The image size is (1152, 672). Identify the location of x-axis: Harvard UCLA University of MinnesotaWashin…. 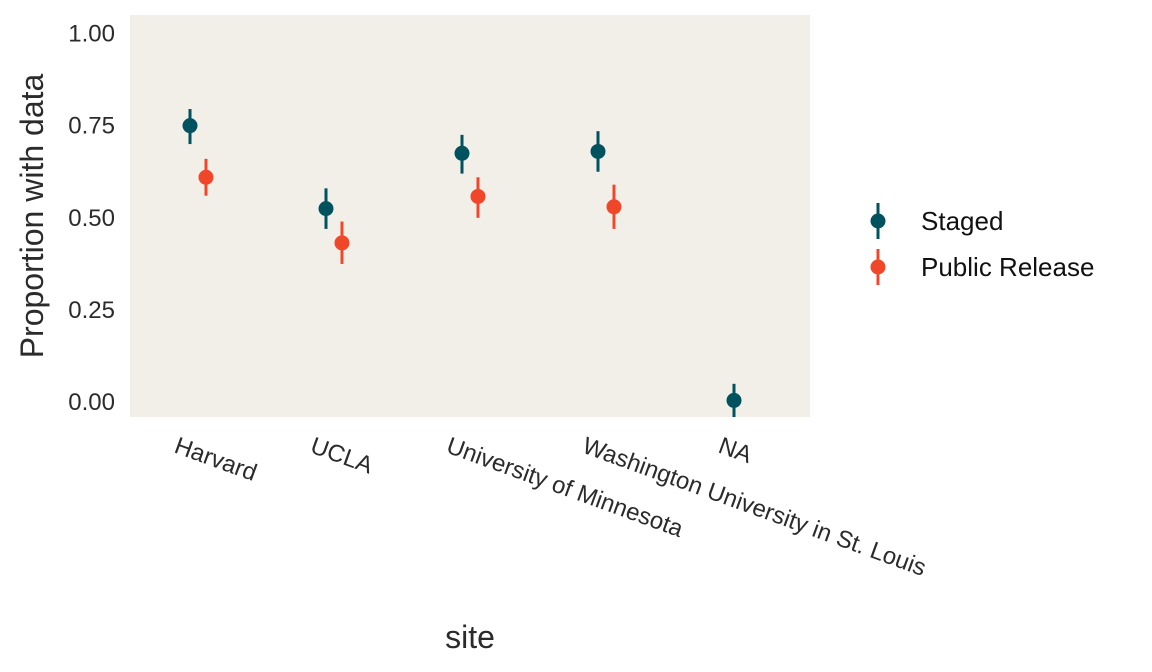
(550, 507).